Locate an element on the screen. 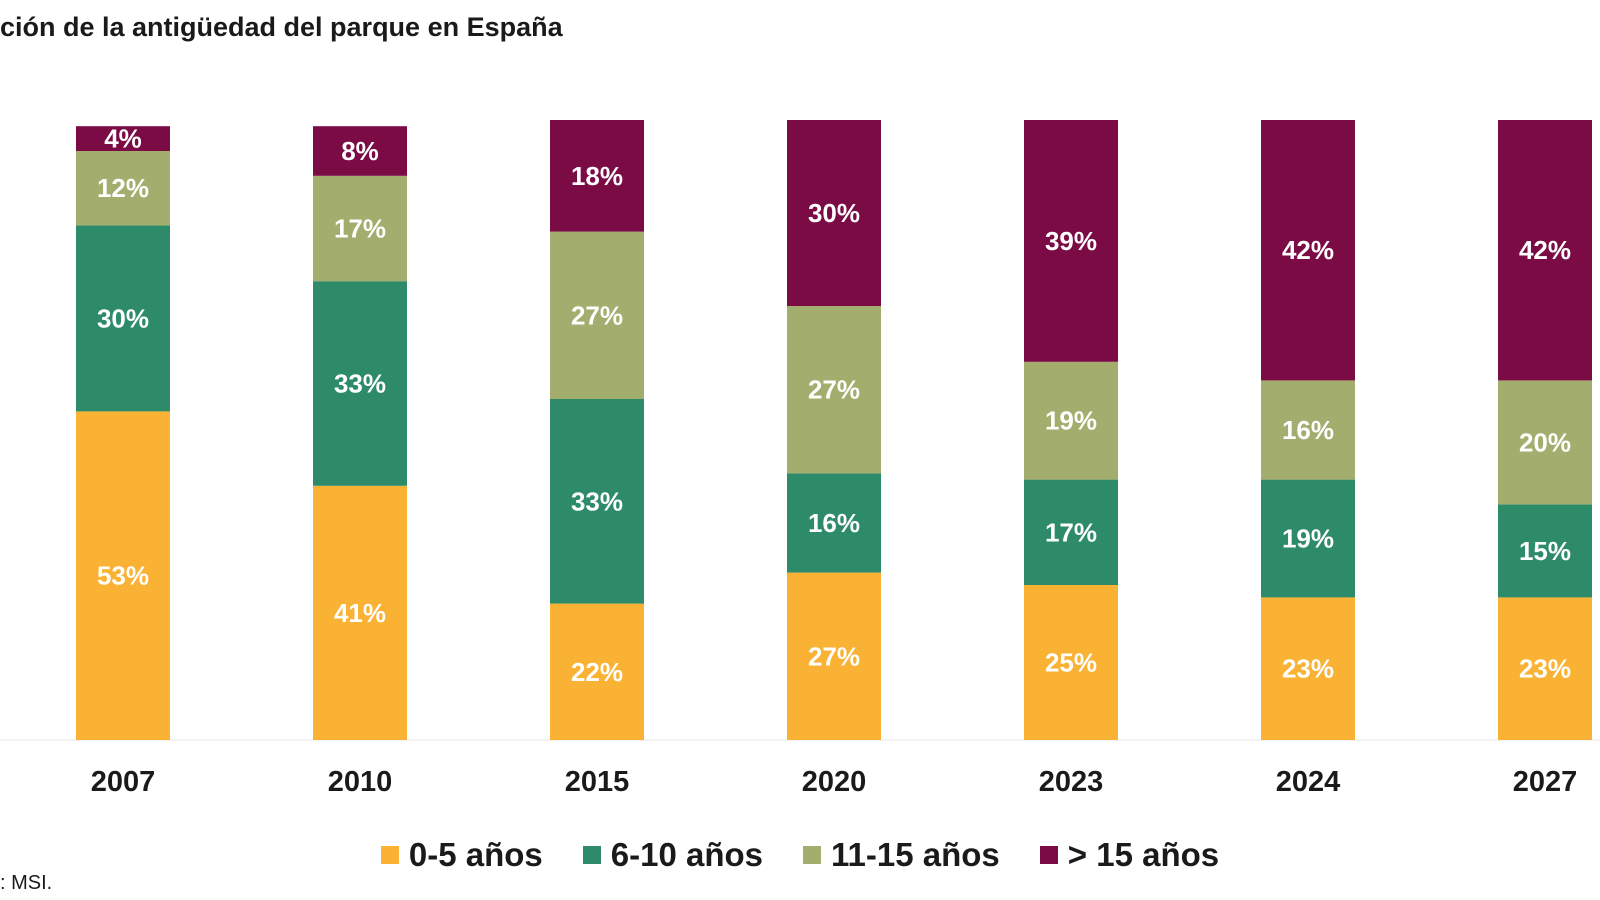  data-label-2010-series-2: 33% is located at coordinates (360, 384).